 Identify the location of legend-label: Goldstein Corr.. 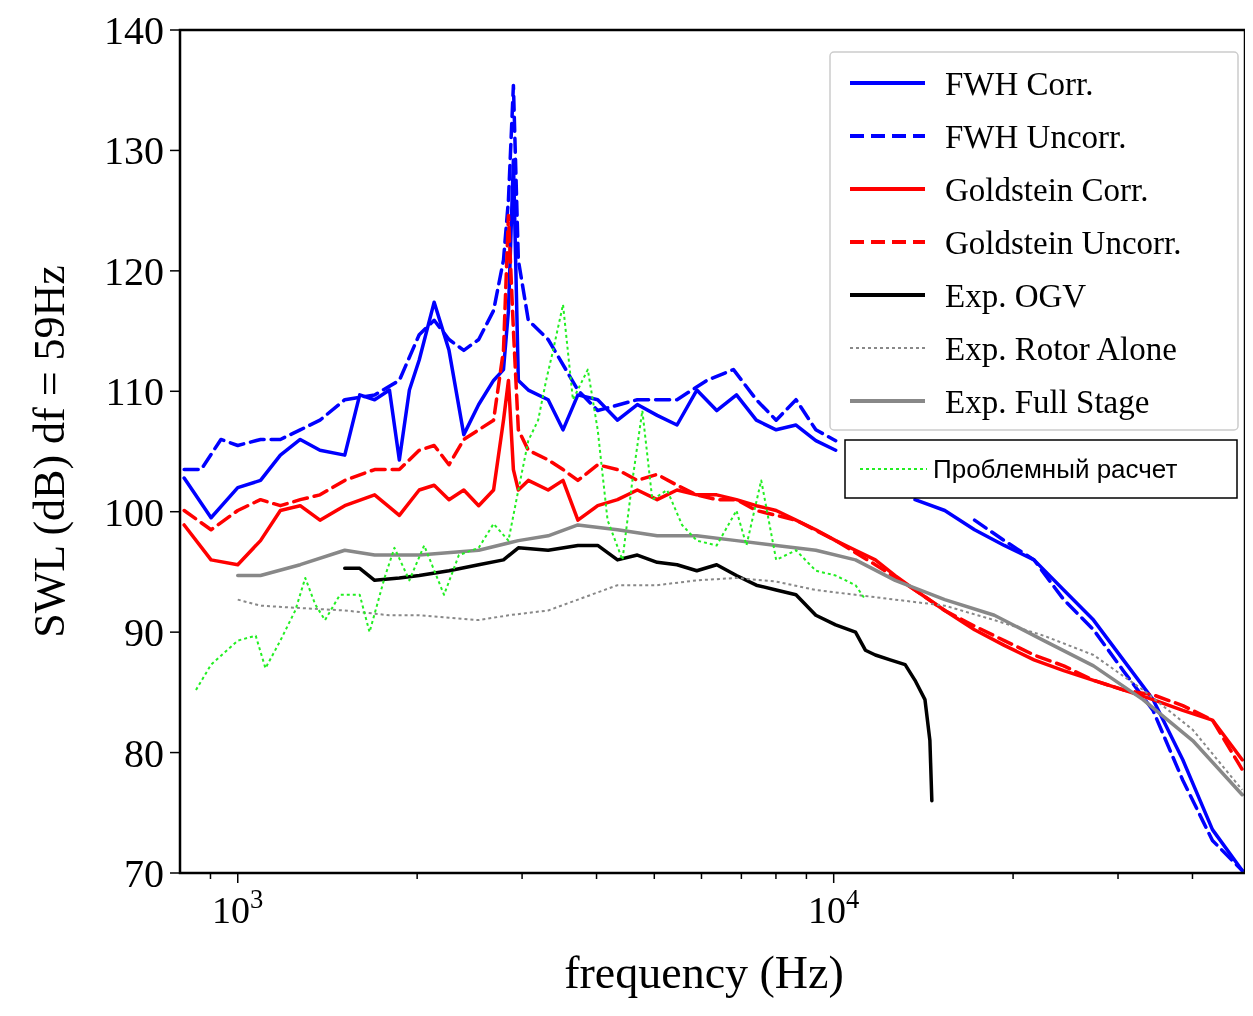
(1047, 190).